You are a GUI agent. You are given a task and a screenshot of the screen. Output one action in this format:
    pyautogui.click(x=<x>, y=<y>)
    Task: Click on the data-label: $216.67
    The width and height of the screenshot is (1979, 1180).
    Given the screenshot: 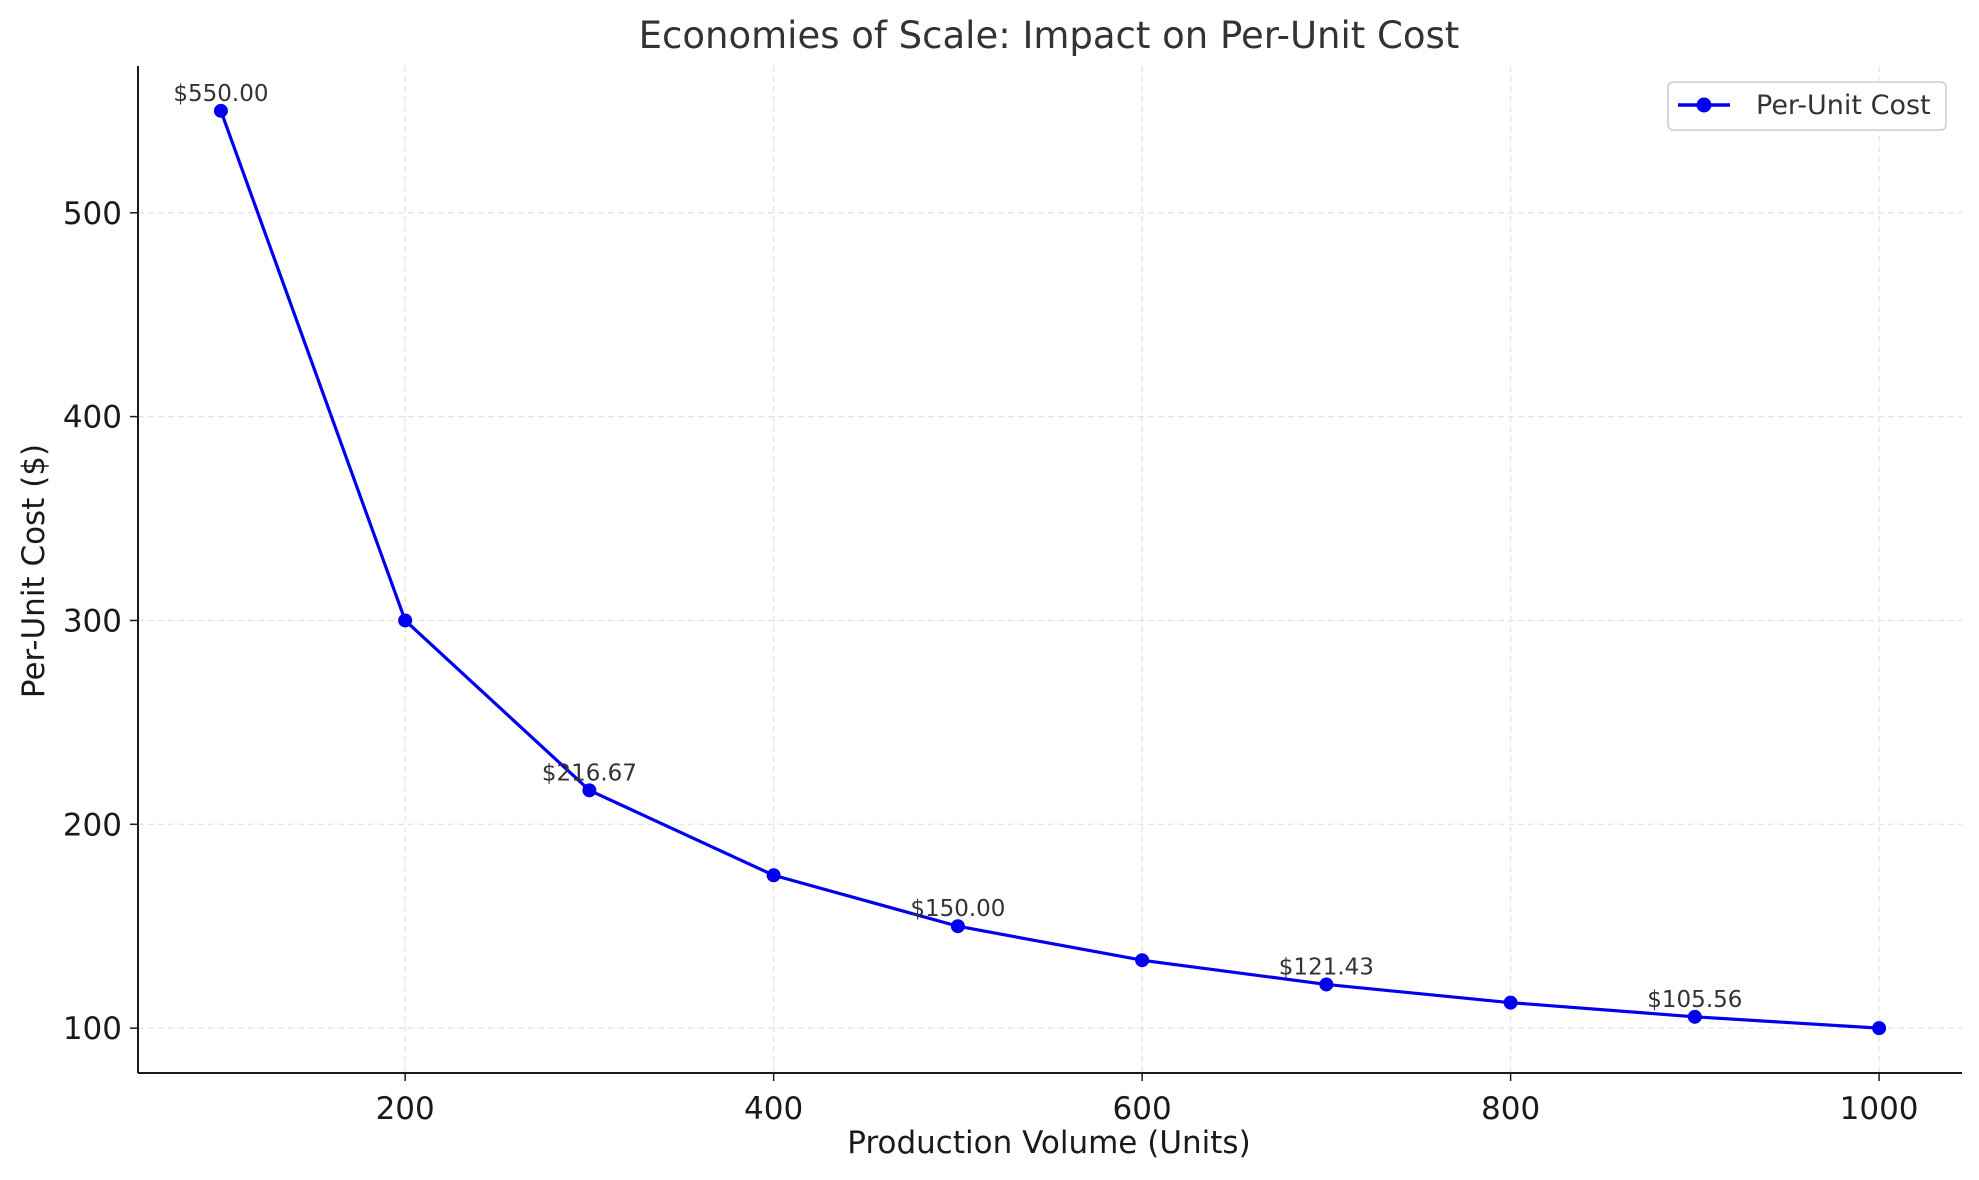 What is the action you would take?
    pyautogui.click(x=589, y=773)
    